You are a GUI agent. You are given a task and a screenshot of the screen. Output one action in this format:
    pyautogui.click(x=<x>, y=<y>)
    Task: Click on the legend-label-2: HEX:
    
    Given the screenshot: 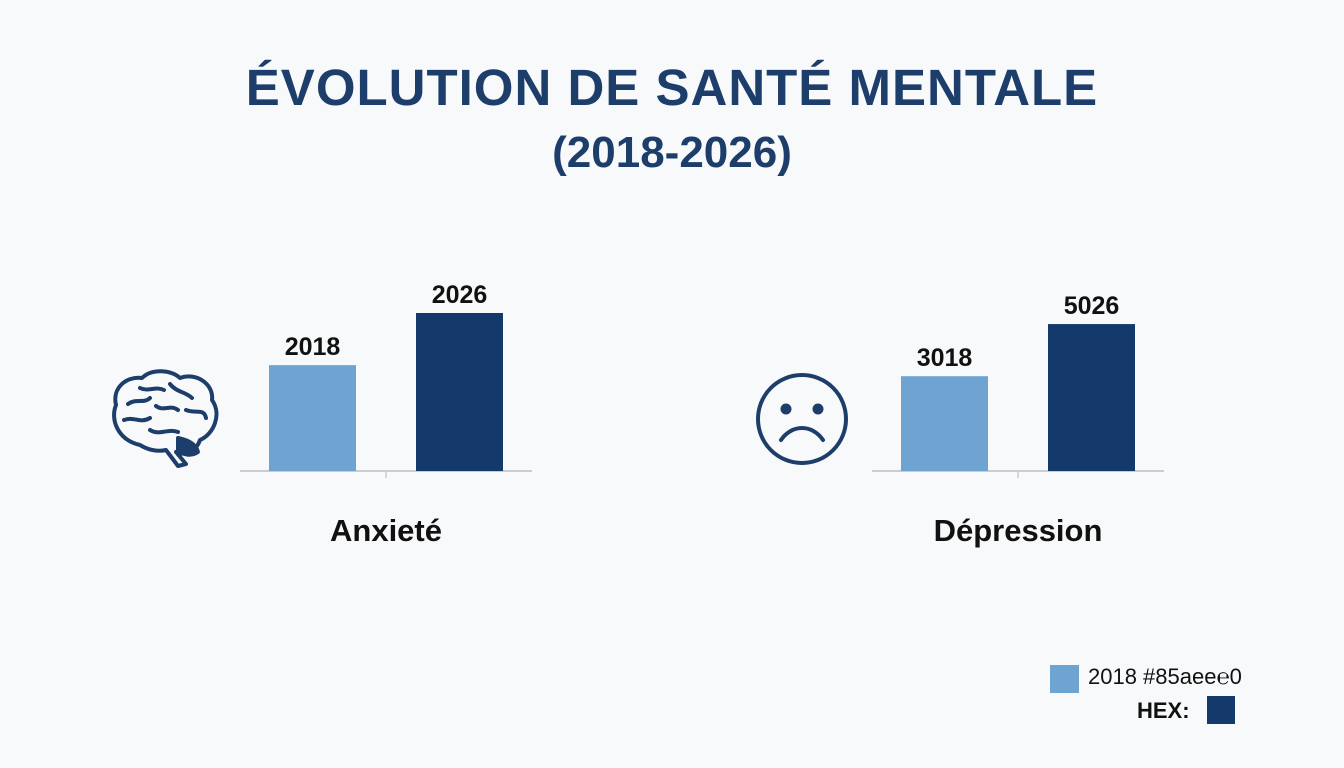 What is the action you would take?
    pyautogui.click(x=1163, y=710)
    